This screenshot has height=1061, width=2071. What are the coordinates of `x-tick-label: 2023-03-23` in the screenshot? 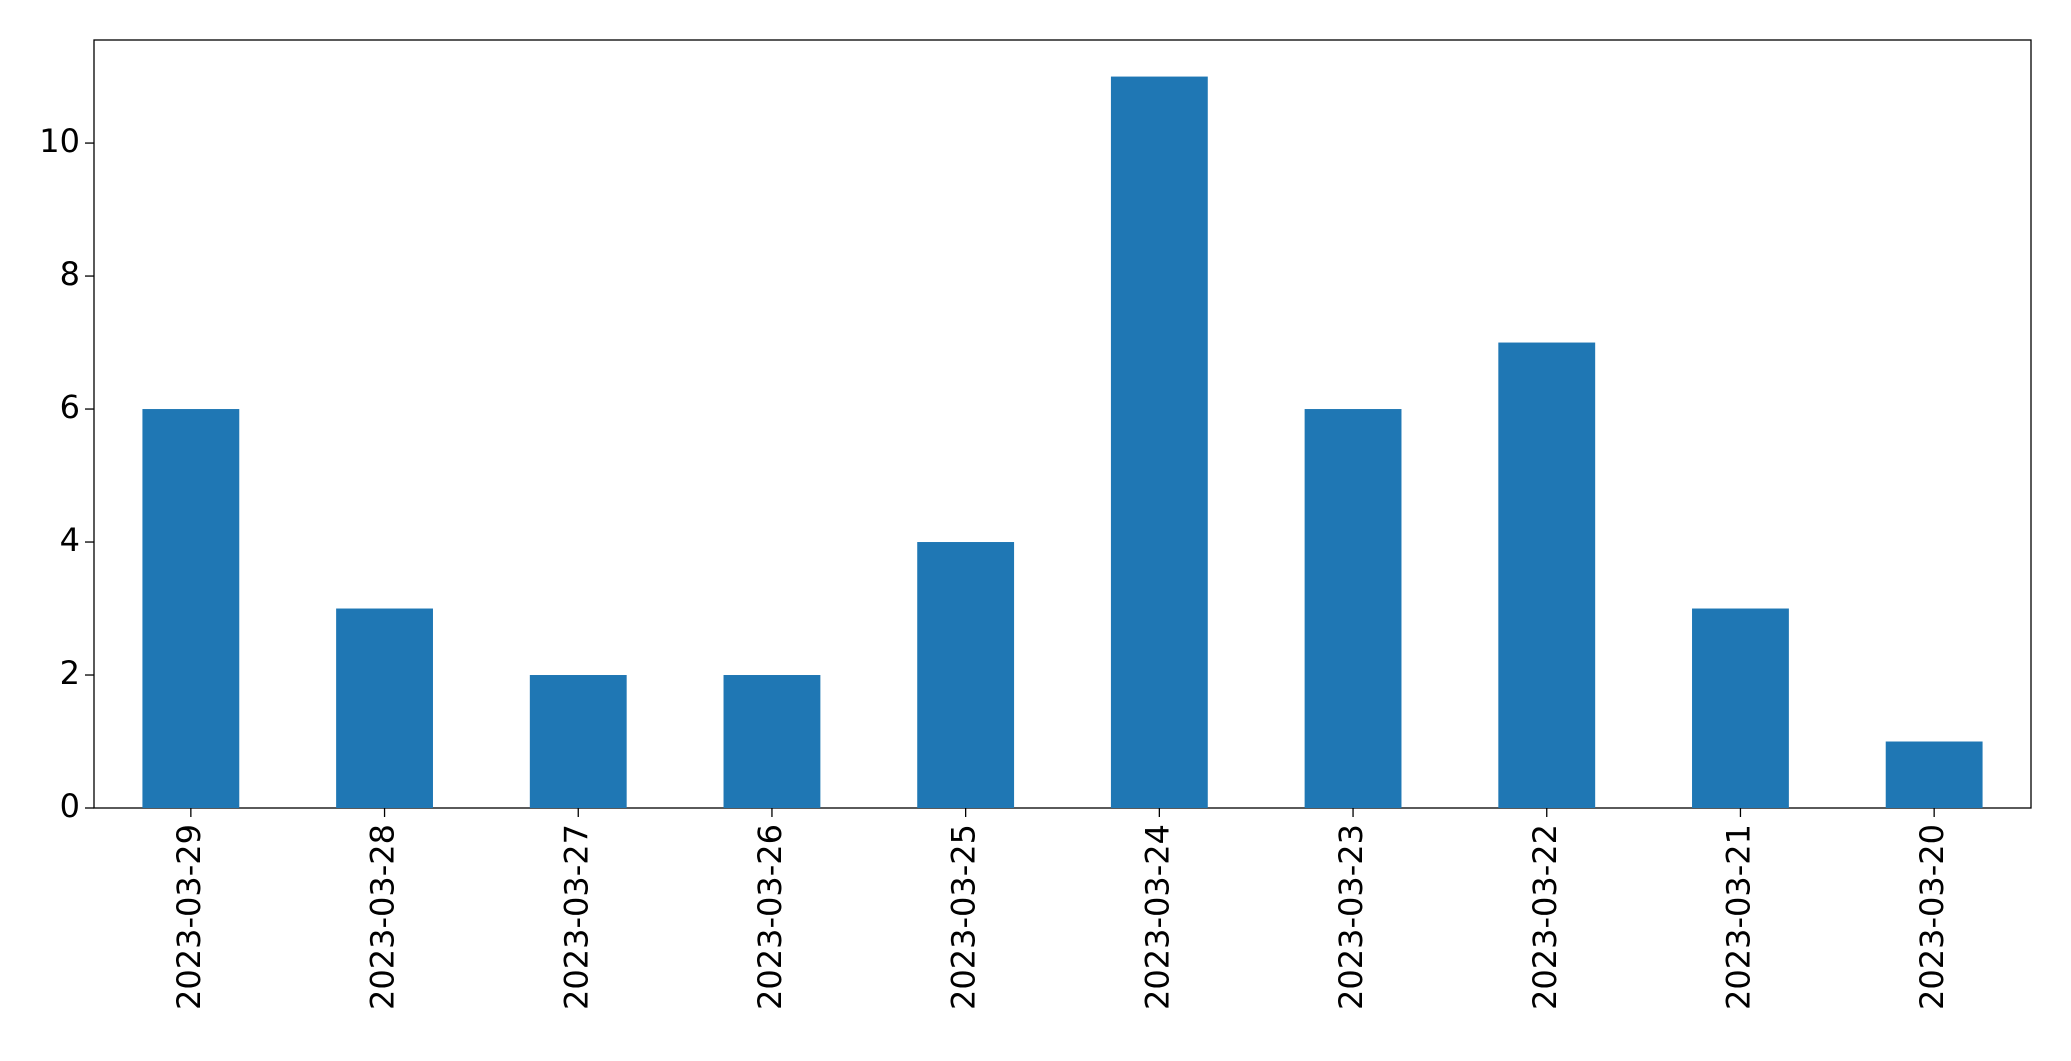 It's located at (1351, 917).